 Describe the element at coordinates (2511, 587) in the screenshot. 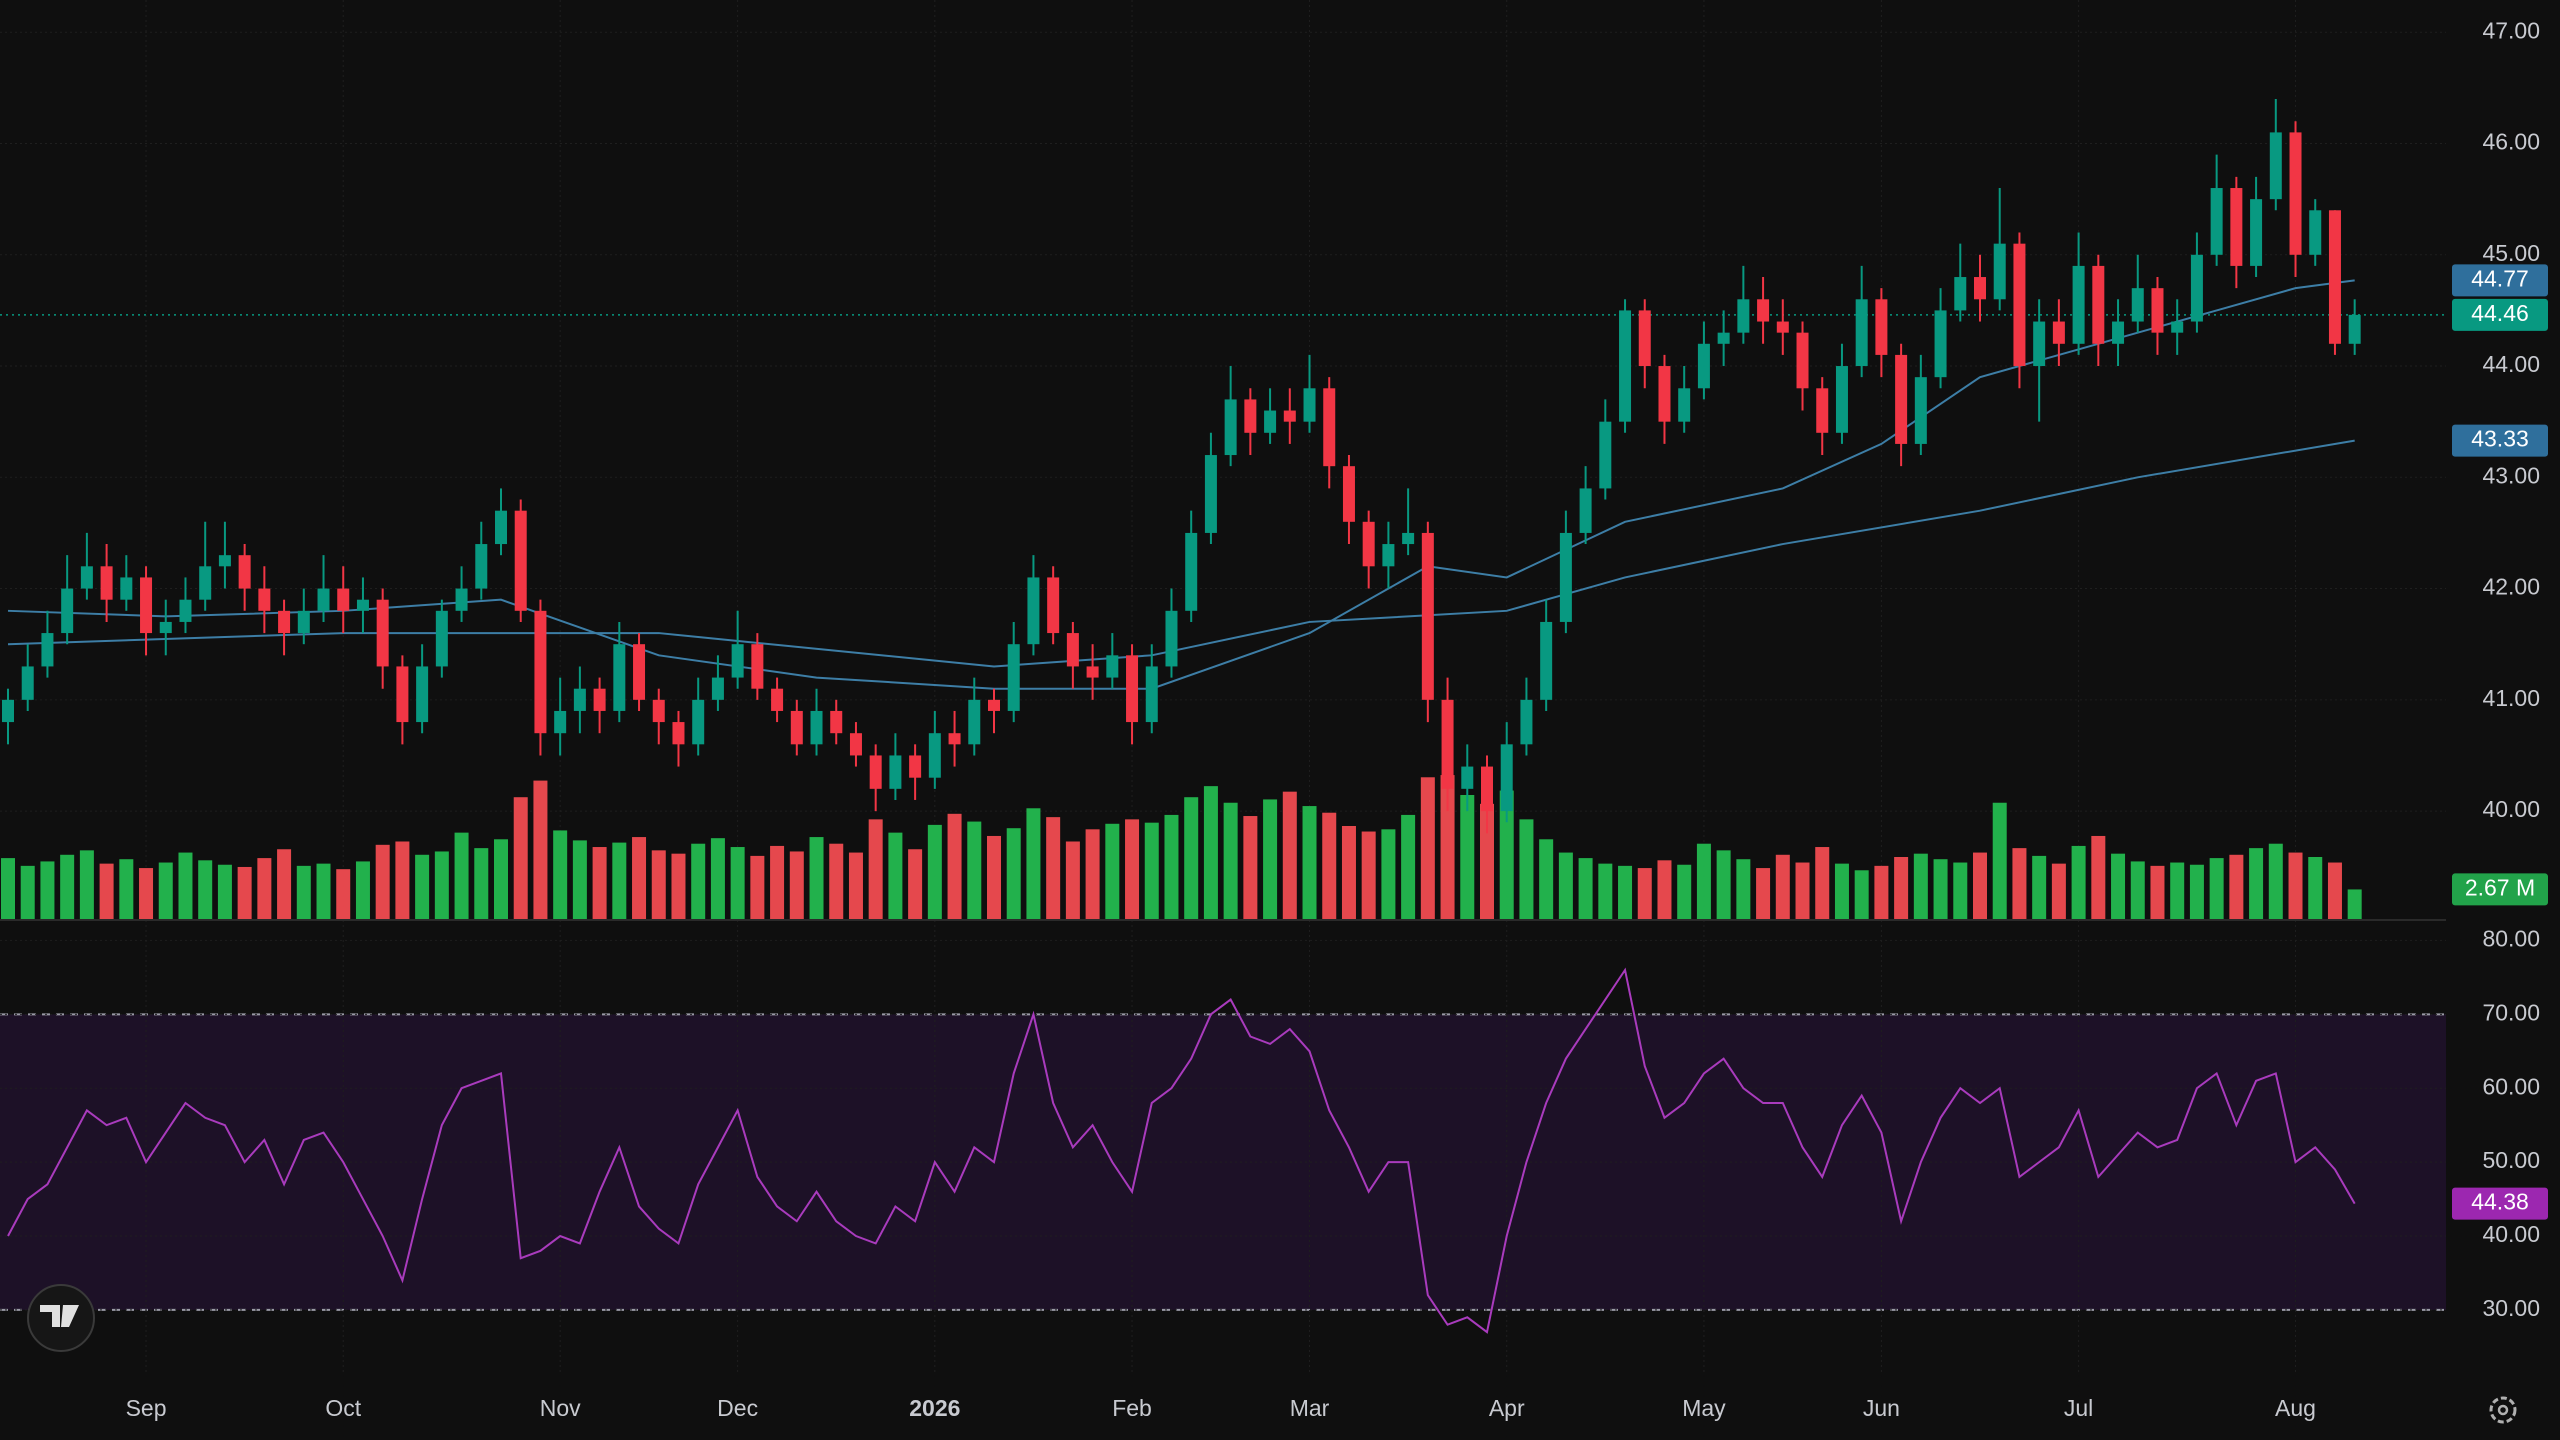

I see `y-tick-label: 42.00` at that location.